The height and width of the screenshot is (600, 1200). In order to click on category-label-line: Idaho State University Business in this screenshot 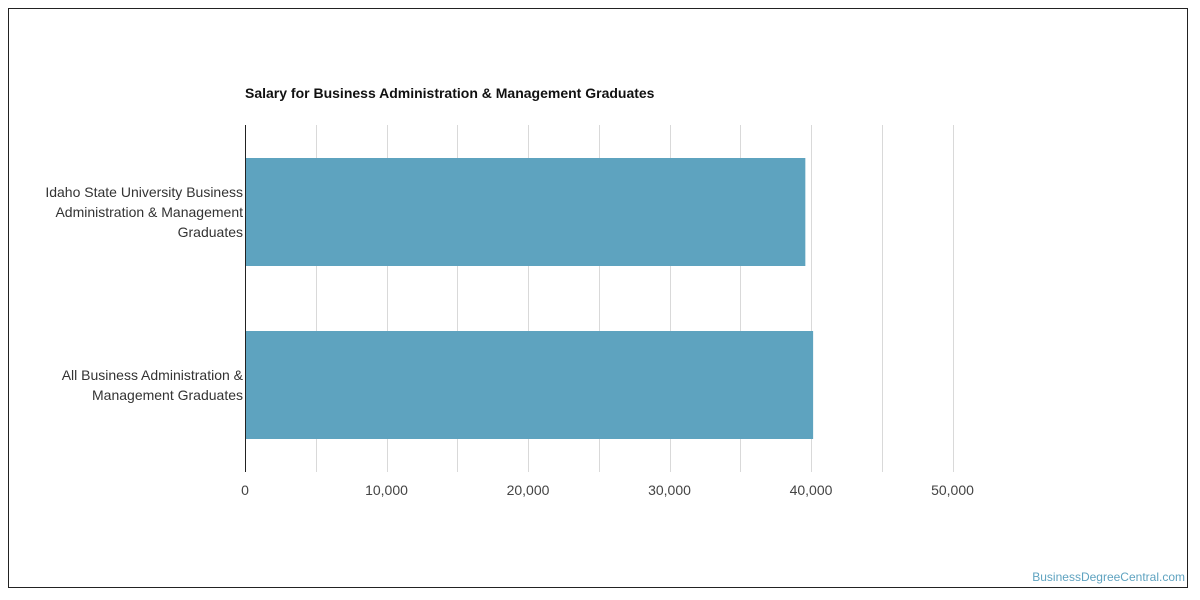, I will do `click(144, 192)`.